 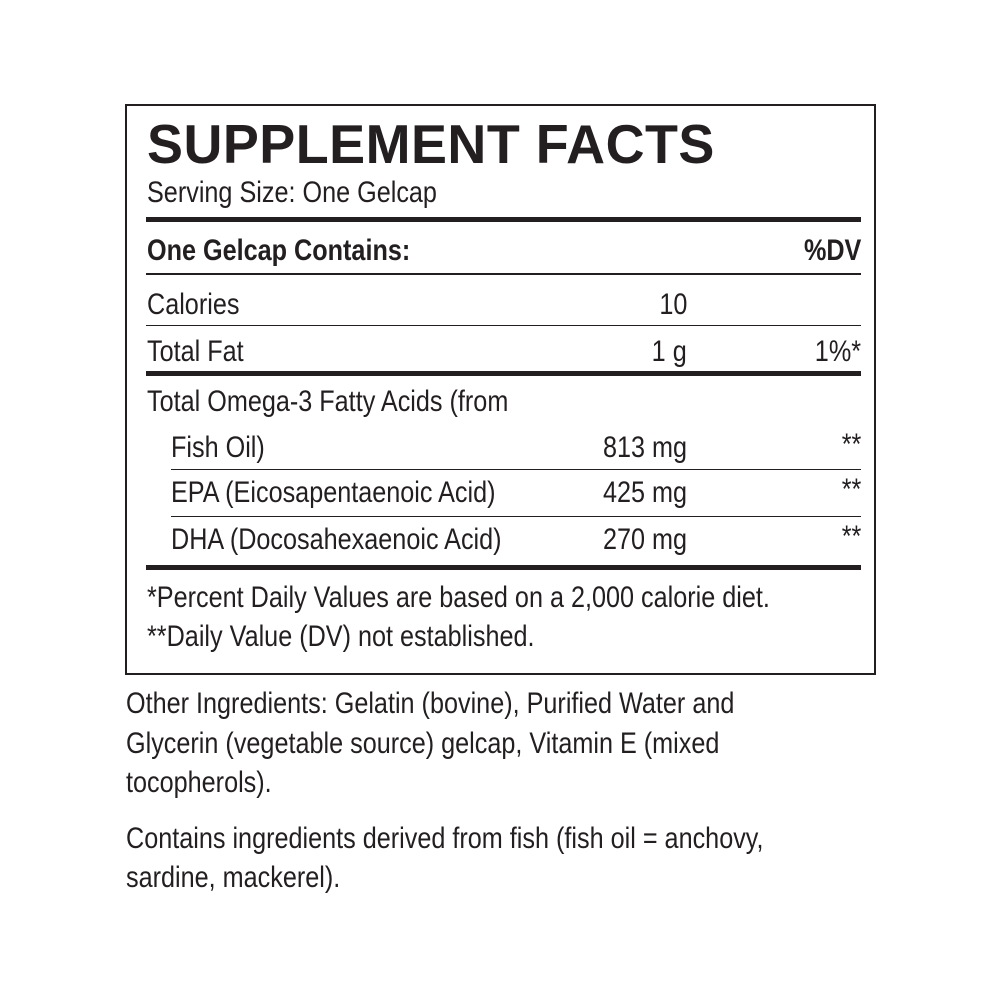 I want to click on contains-header: One Gelcap Contains:, so click(x=279, y=250).